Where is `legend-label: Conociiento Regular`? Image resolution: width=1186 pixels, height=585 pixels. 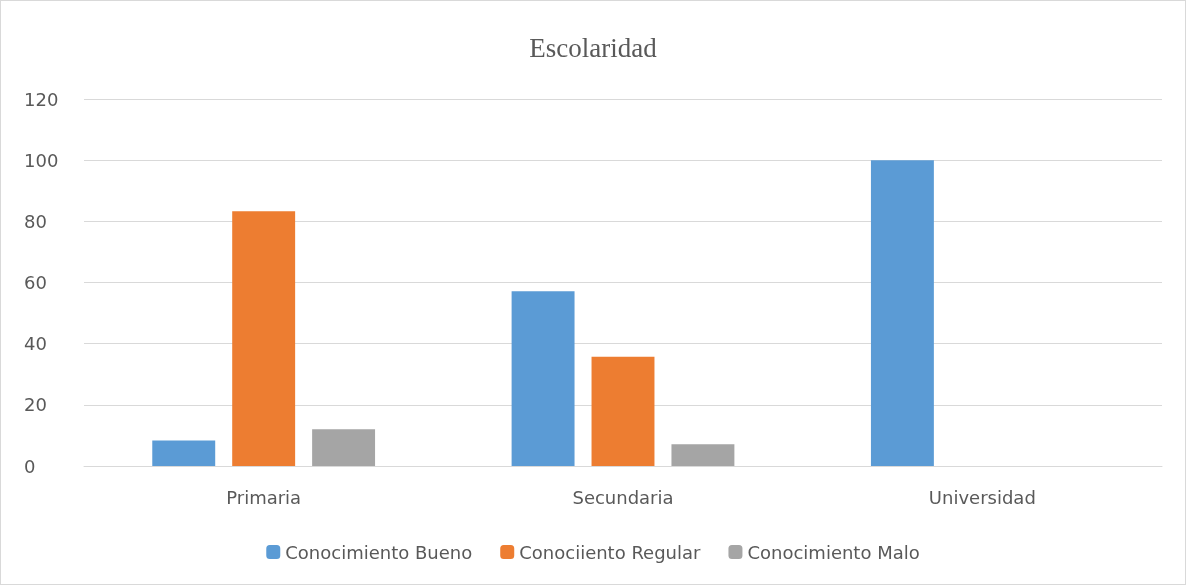
legend-label: Conociiento Regular is located at coordinates (610, 552).